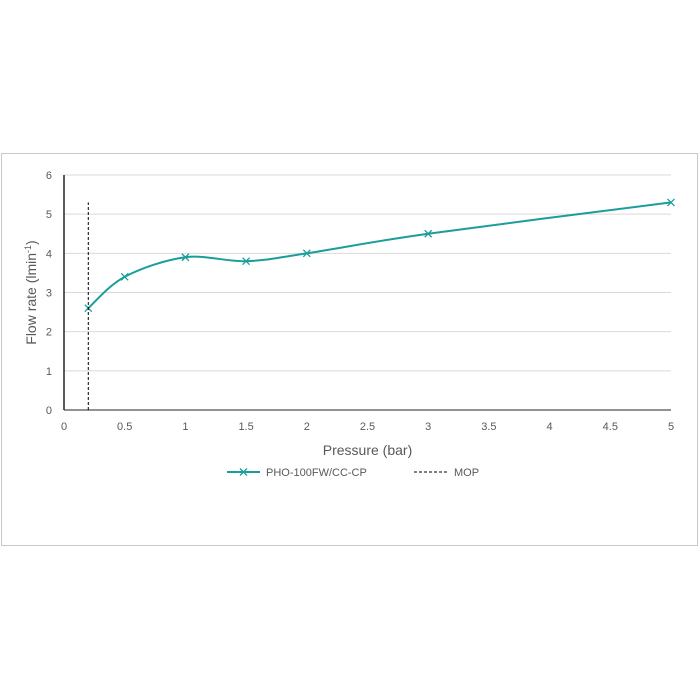 Image resolution: width=700 pixels, height=700 pixels. I want to click on legend-marker-series, so click(243, 472).